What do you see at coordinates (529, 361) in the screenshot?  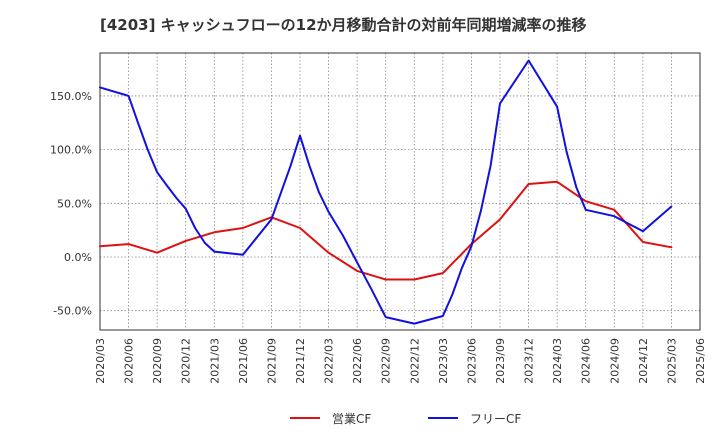 I see `x-tick-label: 2023/12` at bounding box center [529, 361].